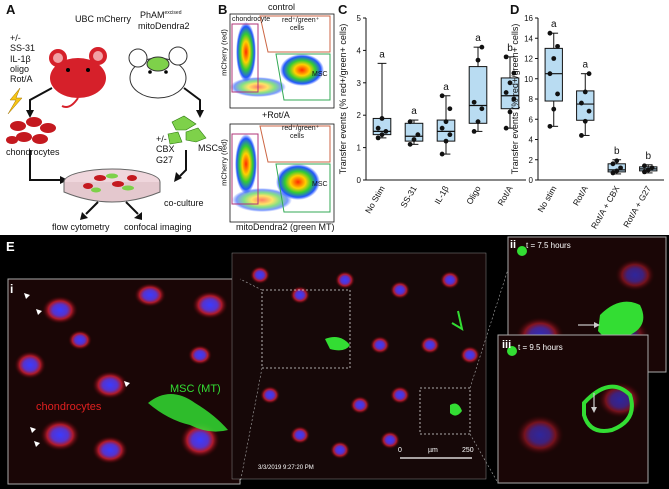 This screenshot has width=669, height=489. I want to click on confocal-label: confocal imaging, so click(158, 227).